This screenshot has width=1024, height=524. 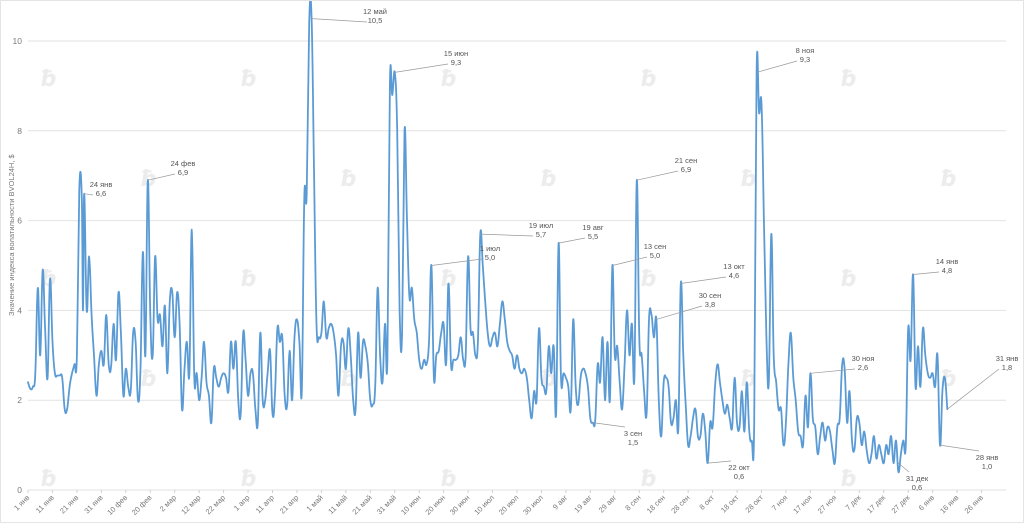 I want to click on data-label-date: 28 янв, so click(x=987, y=457).